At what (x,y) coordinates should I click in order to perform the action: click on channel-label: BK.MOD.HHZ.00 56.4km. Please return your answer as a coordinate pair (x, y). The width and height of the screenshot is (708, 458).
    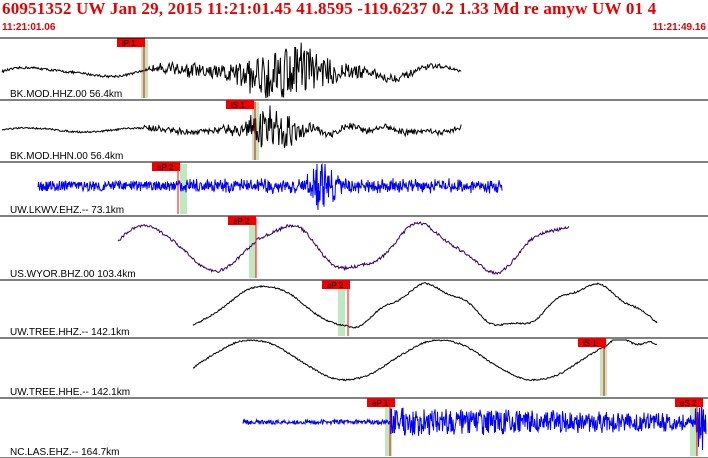
    Looking at the image, I should click on (66, 94).